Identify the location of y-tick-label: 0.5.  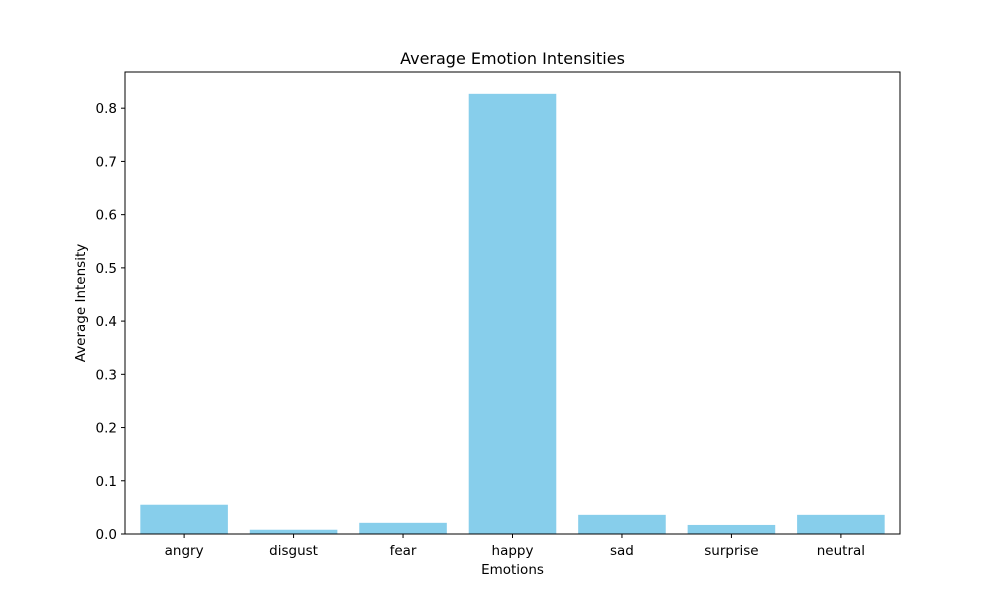
(106, 269).